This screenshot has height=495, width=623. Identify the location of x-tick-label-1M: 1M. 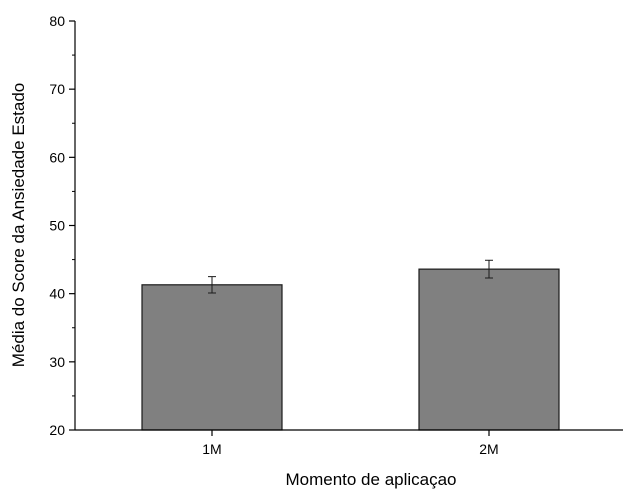
(211, 449).